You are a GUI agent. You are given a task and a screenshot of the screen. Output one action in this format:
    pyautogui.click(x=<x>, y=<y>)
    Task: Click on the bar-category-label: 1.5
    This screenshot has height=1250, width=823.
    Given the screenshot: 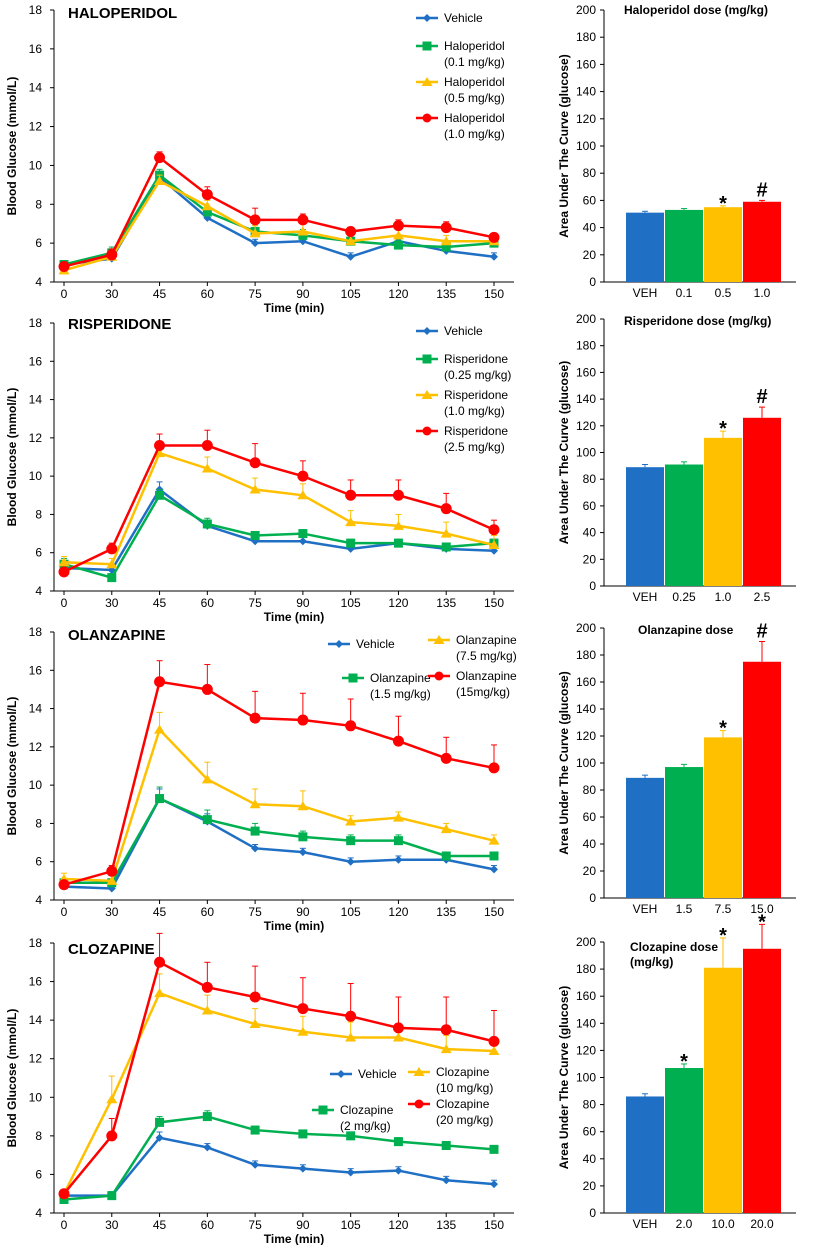 What is the action you would take?
    pyautogui.click(x=684, y=909)
    